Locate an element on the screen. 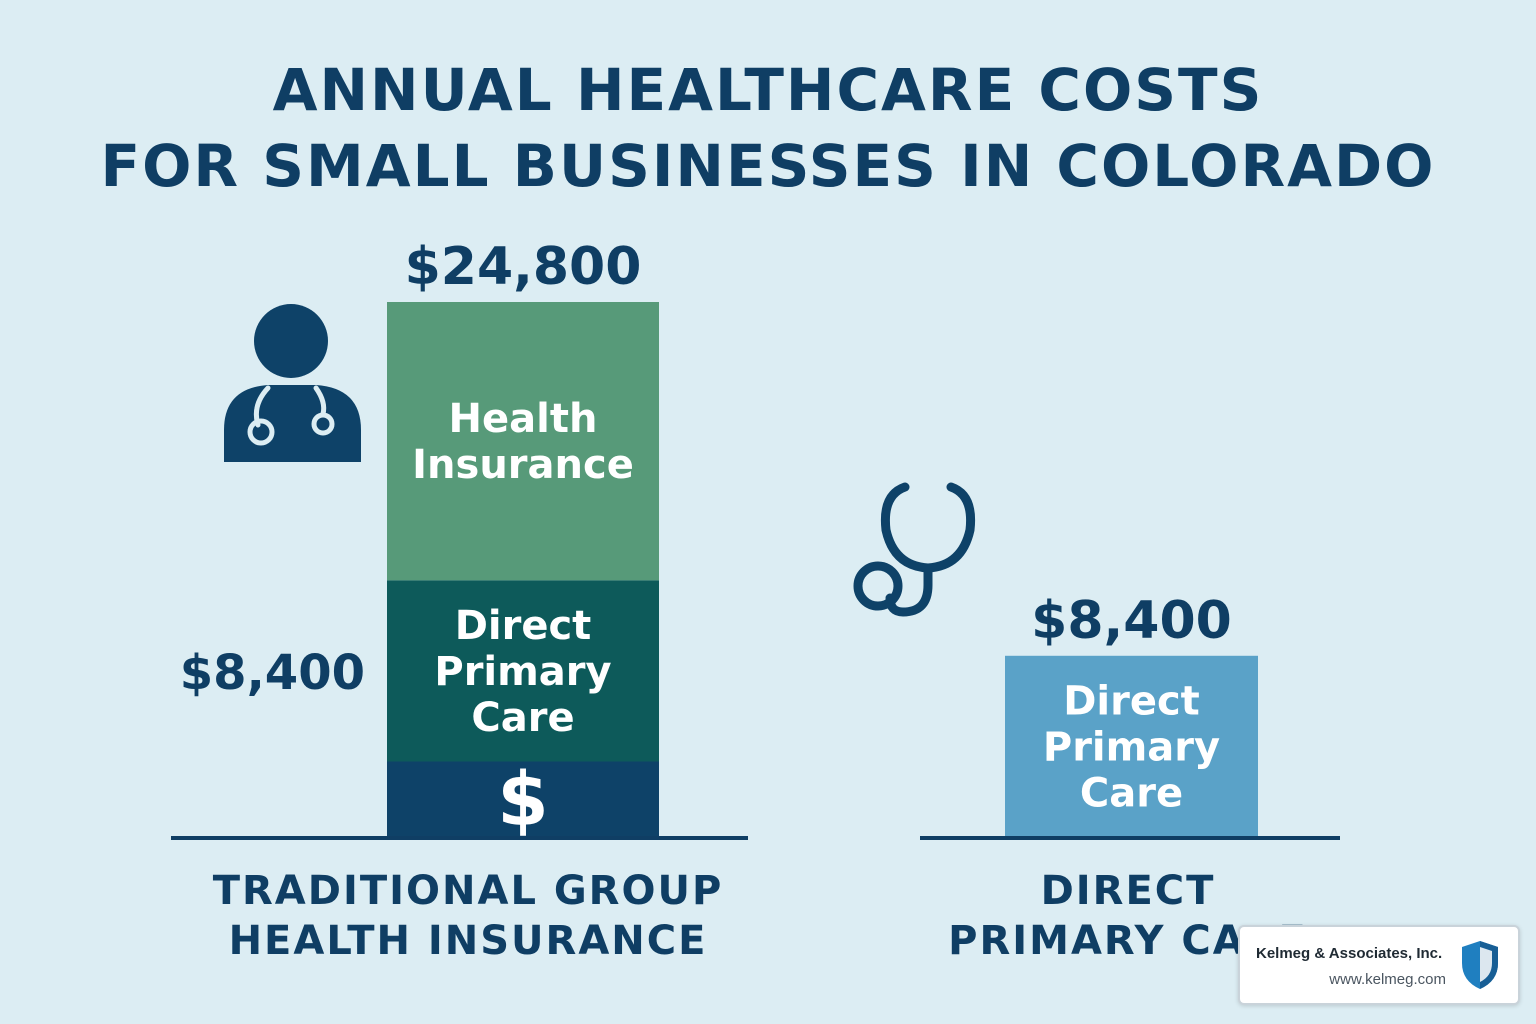 The height and width of the screenshot is (1024, 1536). bar-segment-health-insurance is located at coordinates (523, 441).